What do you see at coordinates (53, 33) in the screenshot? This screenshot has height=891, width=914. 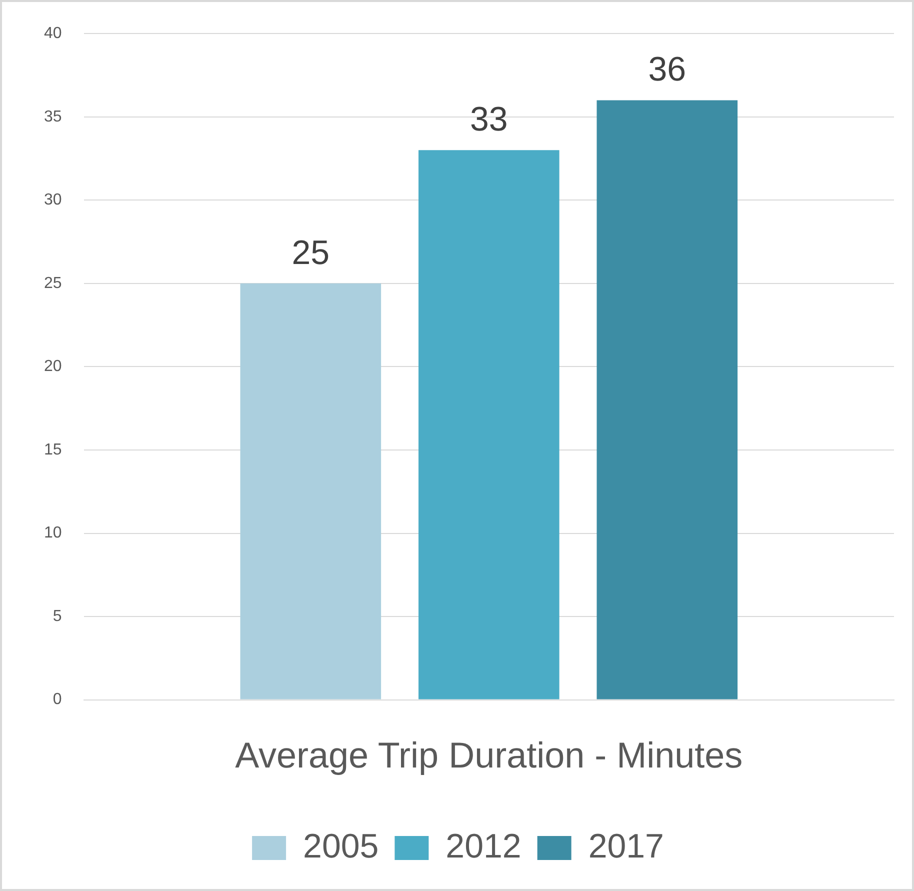 I see `y-tick-label: 40` at bounding box center [53, 33].